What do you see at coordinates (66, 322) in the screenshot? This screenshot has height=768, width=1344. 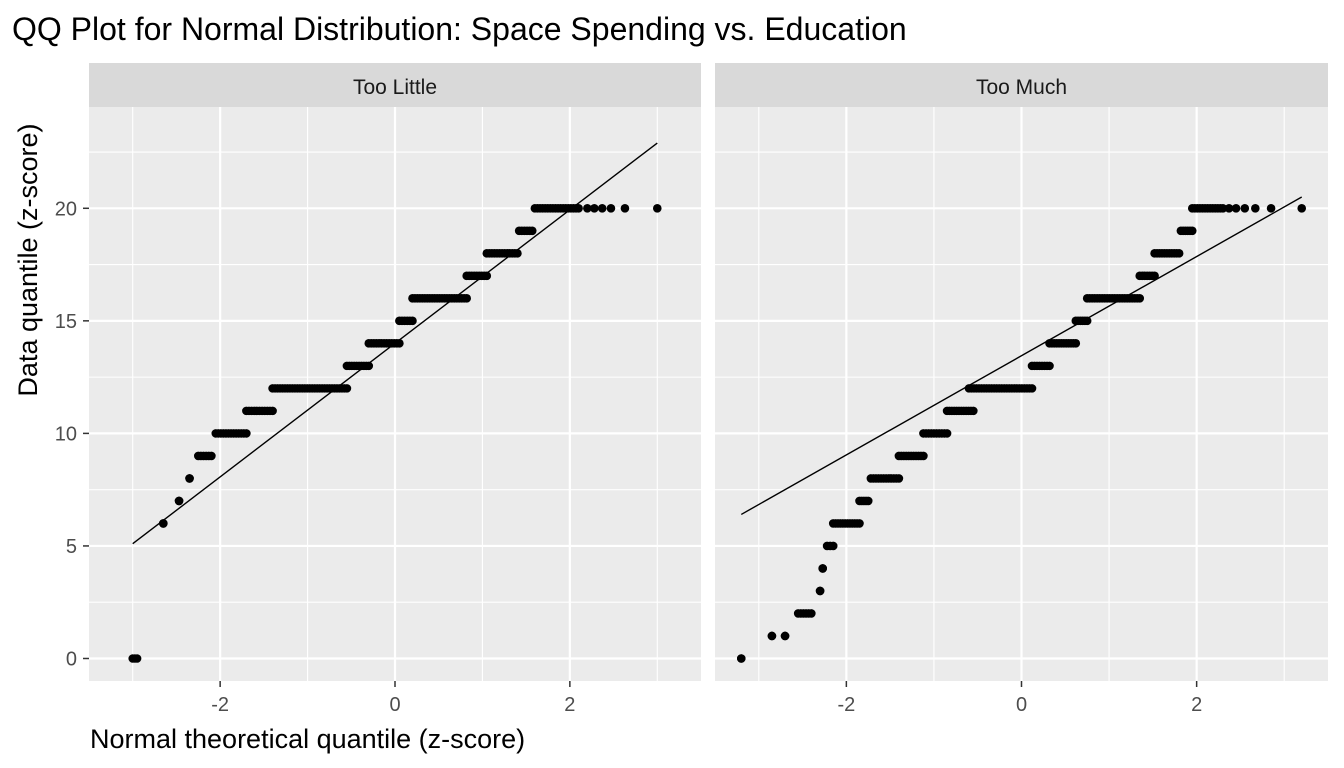 I see `y-tick-label: 15` at bounding box center [66, 322].